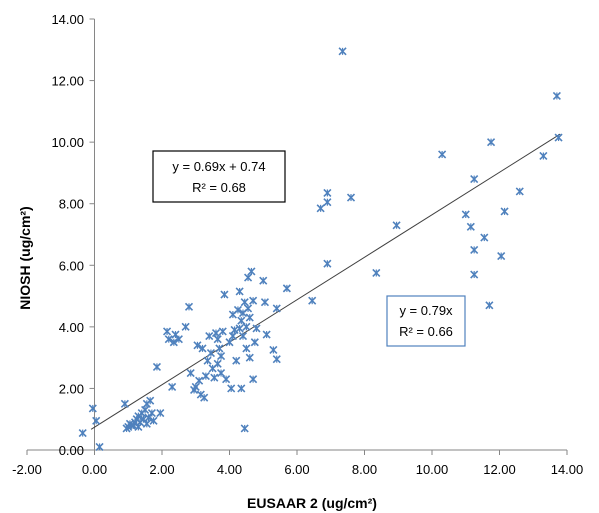 The image size is (599, 513). What do you see at coordinates (161, 469) in the screenshot?
I see `x-tick-label: 2.00` at bounding box center [161, 469].